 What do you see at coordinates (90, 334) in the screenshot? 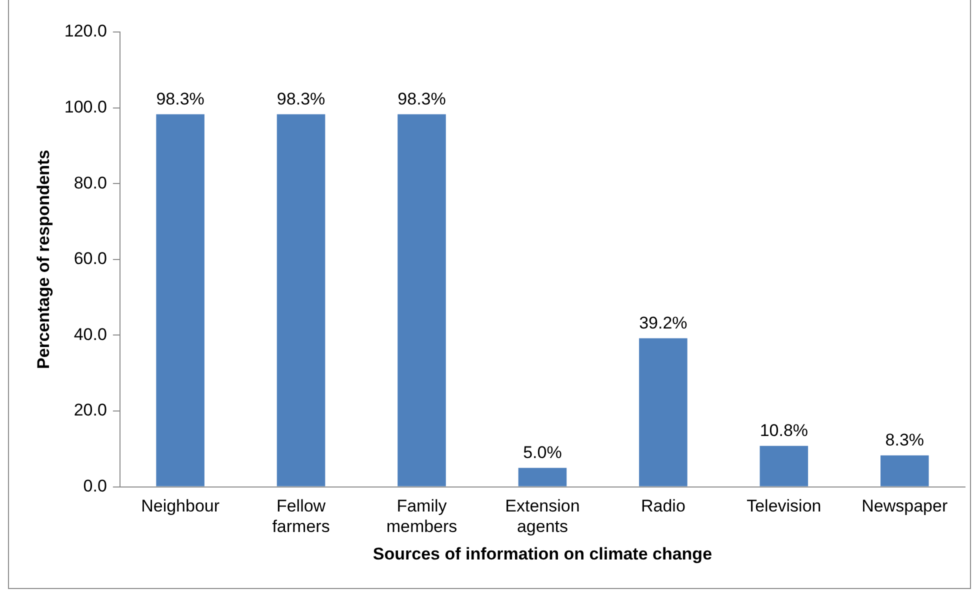
I see `y-tick-label: 40.0` at bounding box center [90, 334].